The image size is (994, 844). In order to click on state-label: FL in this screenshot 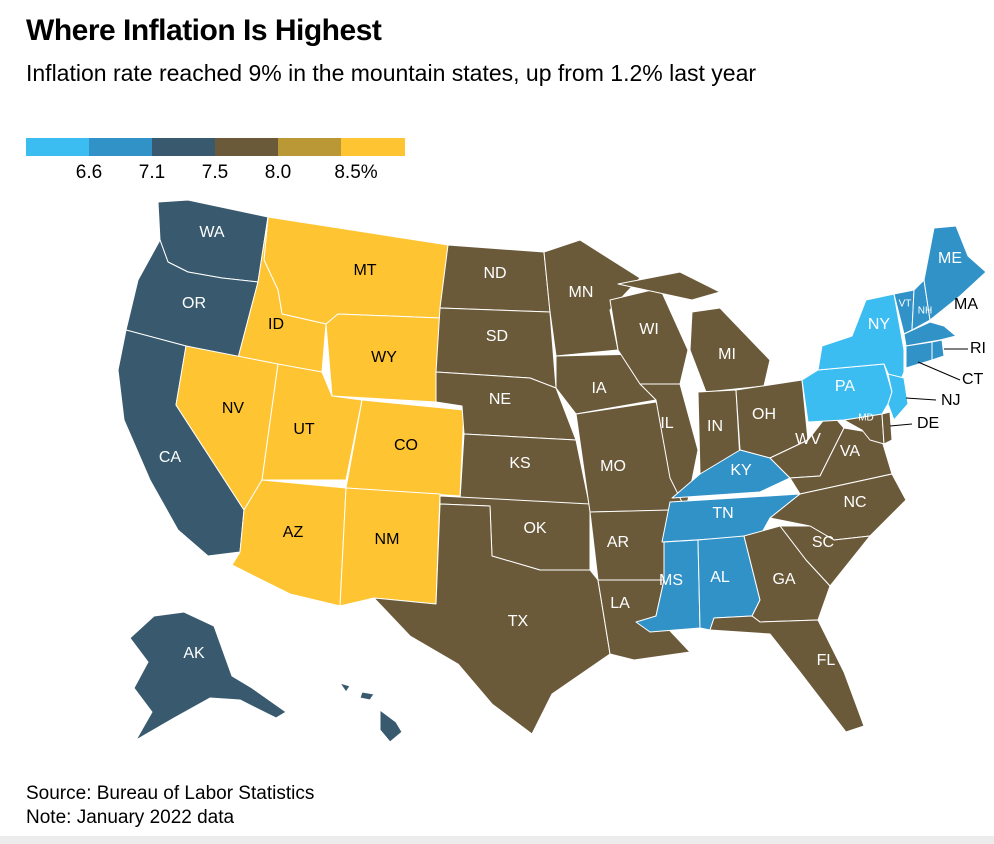, I will do `click(826, 660)`.